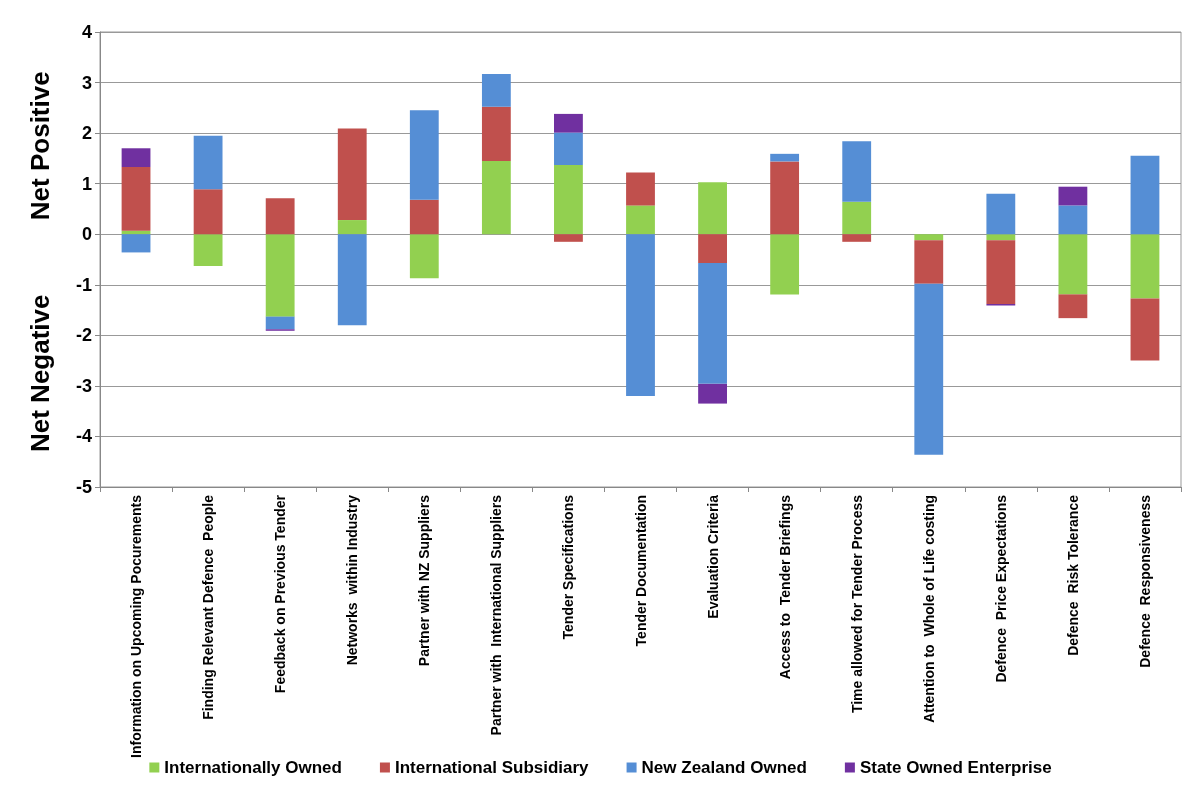 The height and width of the screenshot is (787, 1201). Describe the element at coordinates (724, 767) in the screenshot. I see `legend-label: New Zealand Owned` at that location.